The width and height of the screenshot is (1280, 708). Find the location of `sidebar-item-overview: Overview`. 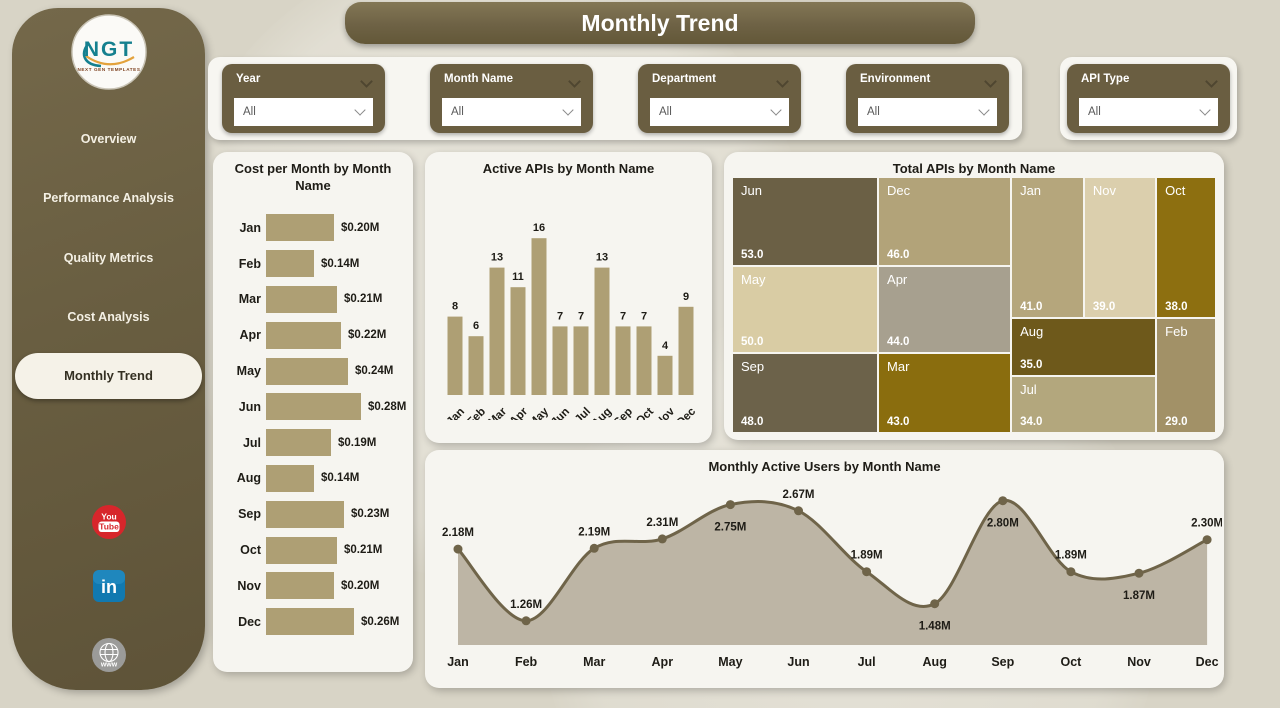

sidebar-item-overview: Overview is located at coordinates (108, 139).